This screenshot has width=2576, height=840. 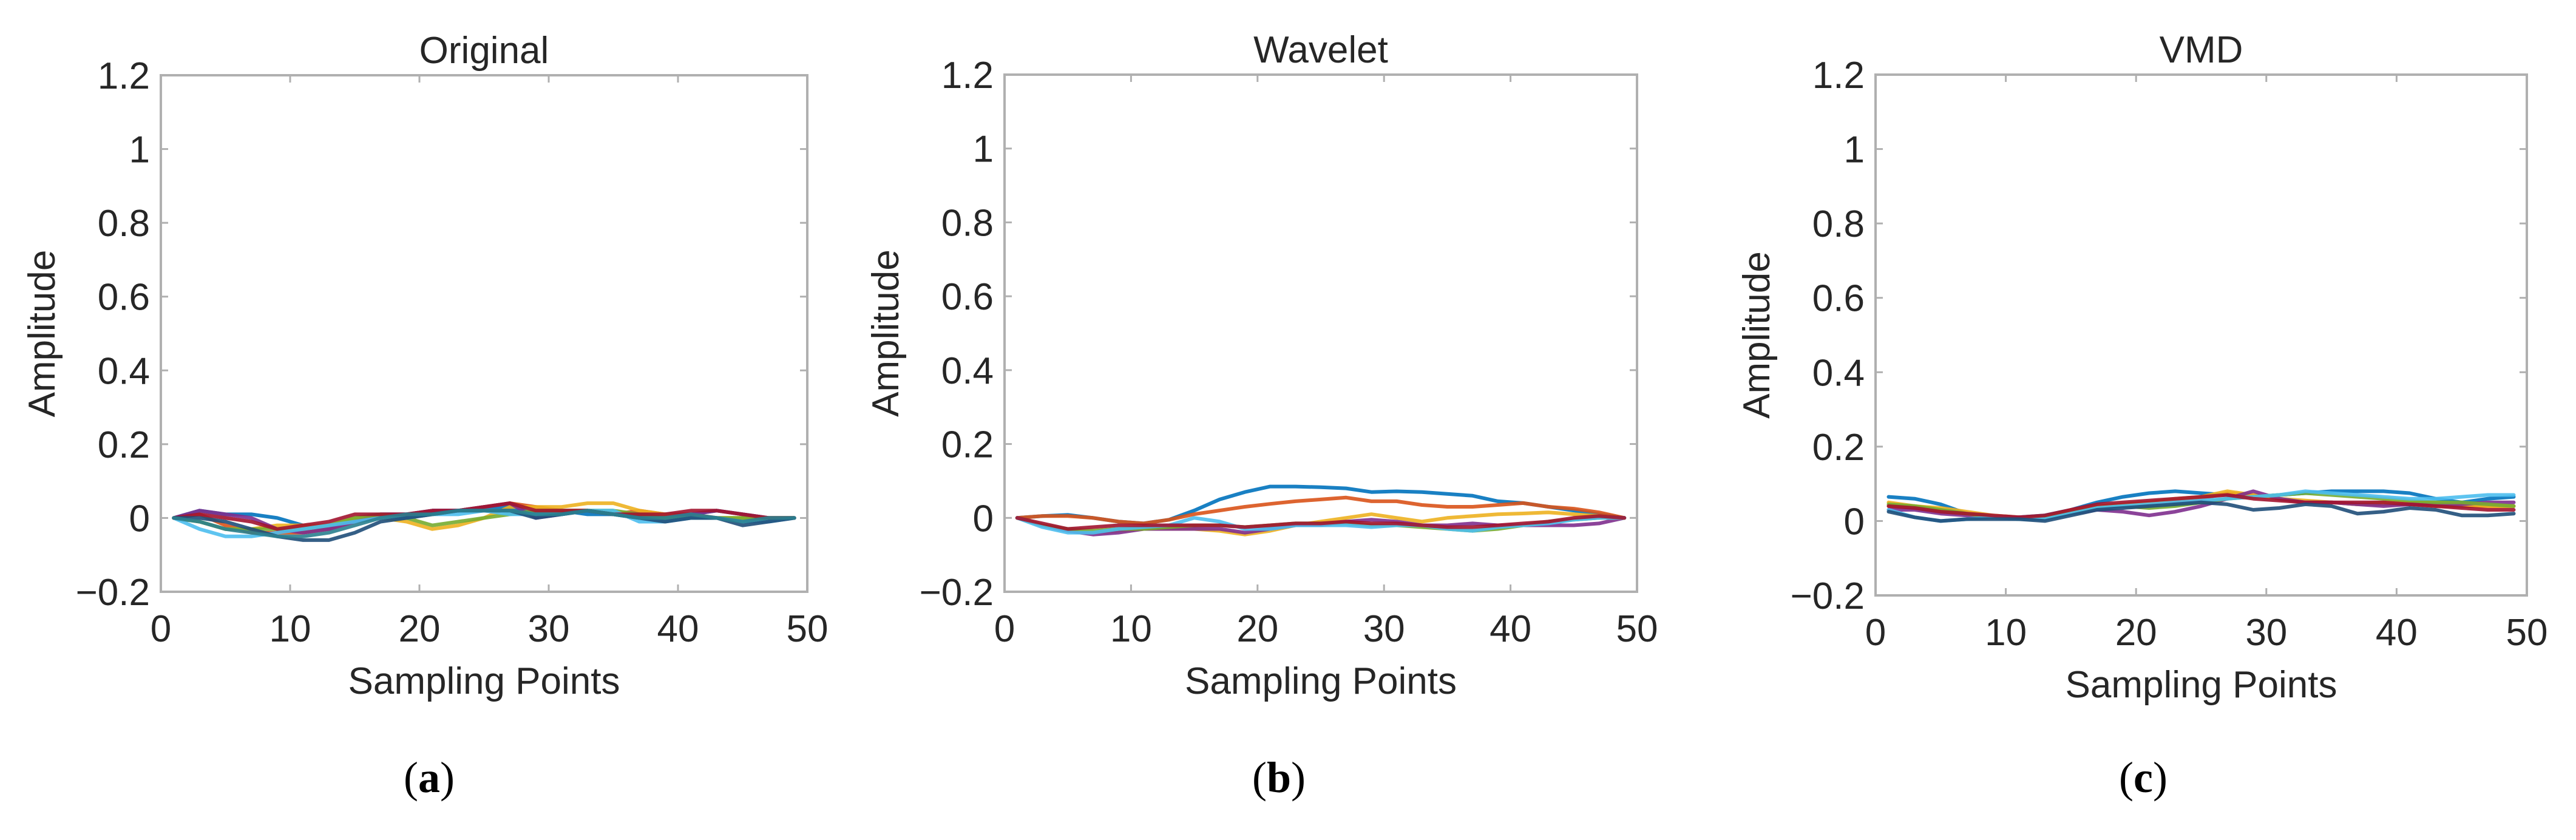 What do you see at coordinates (1279, 777) in the screenshot?
I see `caption-b: (b)` at bounding box center [1279, 777].